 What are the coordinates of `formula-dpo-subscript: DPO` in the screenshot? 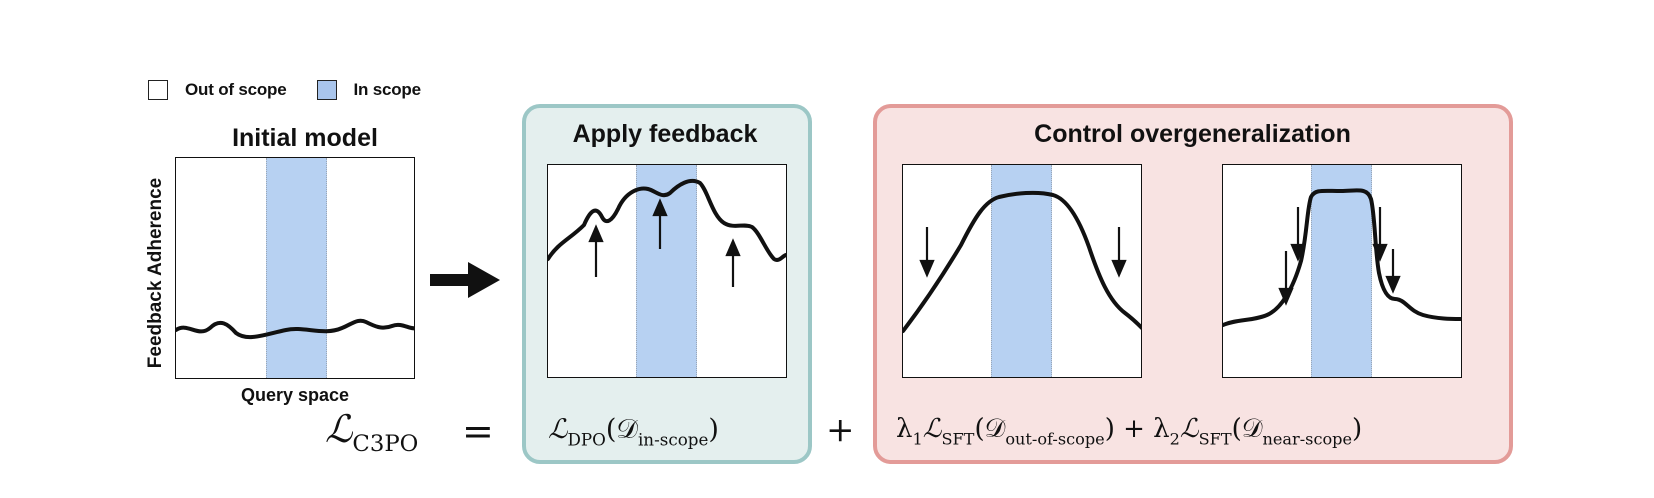 It's located at (586, 439).